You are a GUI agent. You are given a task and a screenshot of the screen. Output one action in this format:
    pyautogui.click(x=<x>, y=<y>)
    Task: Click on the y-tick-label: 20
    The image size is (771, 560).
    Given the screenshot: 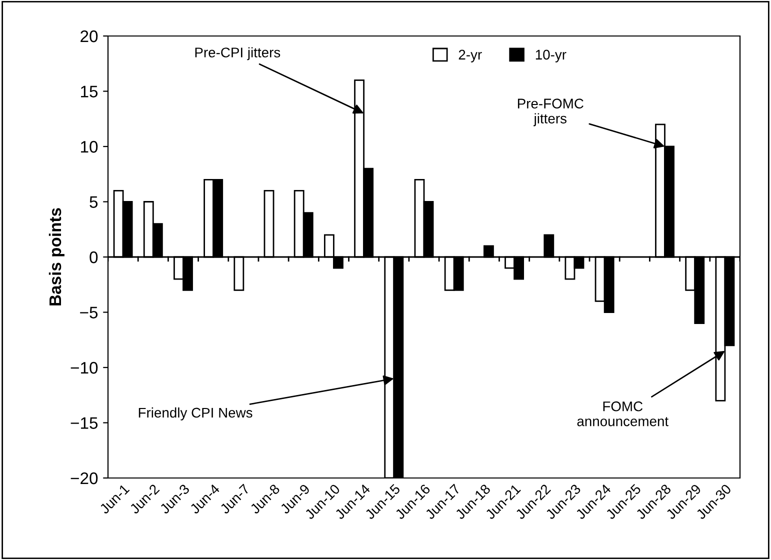 What is the action you would take?
    pyautogui.click(x=89, y=36)
    